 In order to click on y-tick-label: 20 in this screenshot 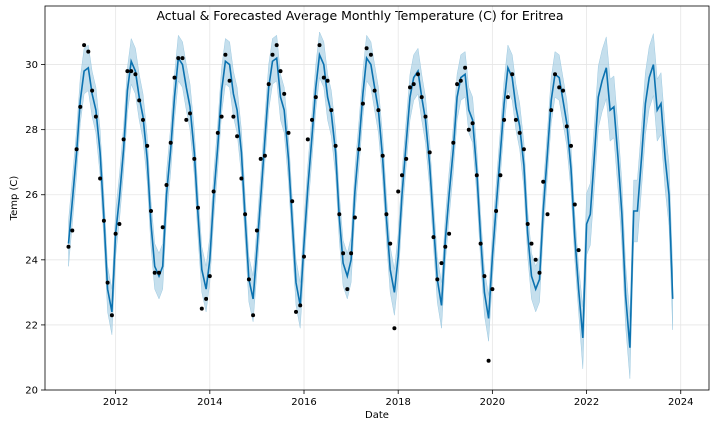, I will do `click(31, 391)`.